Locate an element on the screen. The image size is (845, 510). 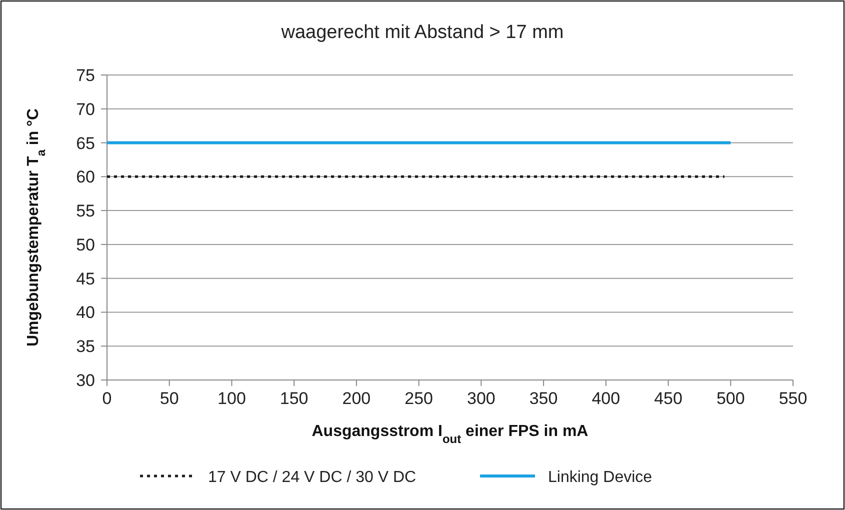
y-tick-label: 50 is located at coordinates (85, 244).